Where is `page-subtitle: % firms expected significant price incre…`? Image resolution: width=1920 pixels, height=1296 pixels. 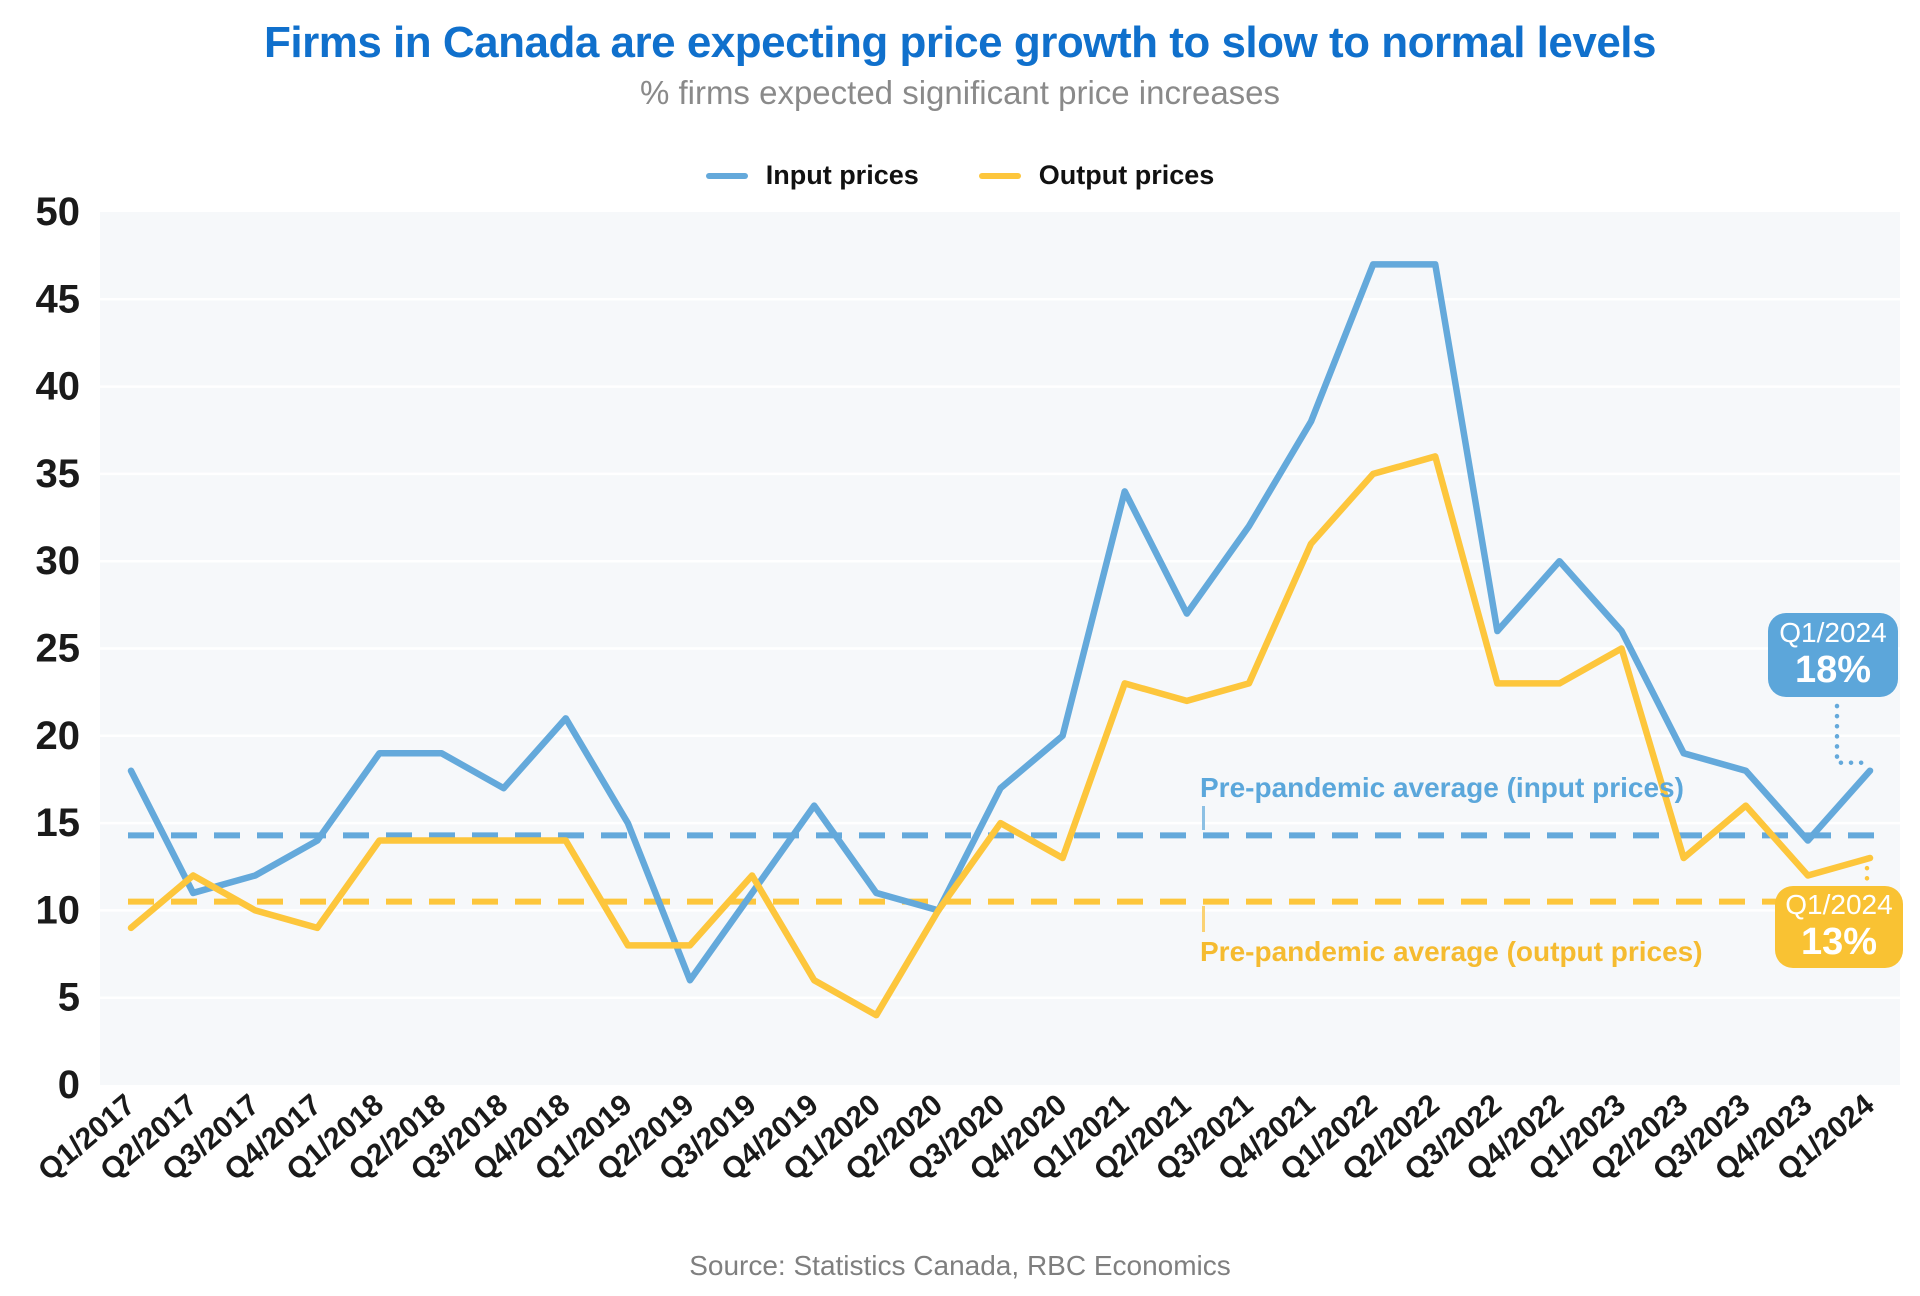
page-subtitle: % firms expected significant price incre… is located at coordinates (960, 92).